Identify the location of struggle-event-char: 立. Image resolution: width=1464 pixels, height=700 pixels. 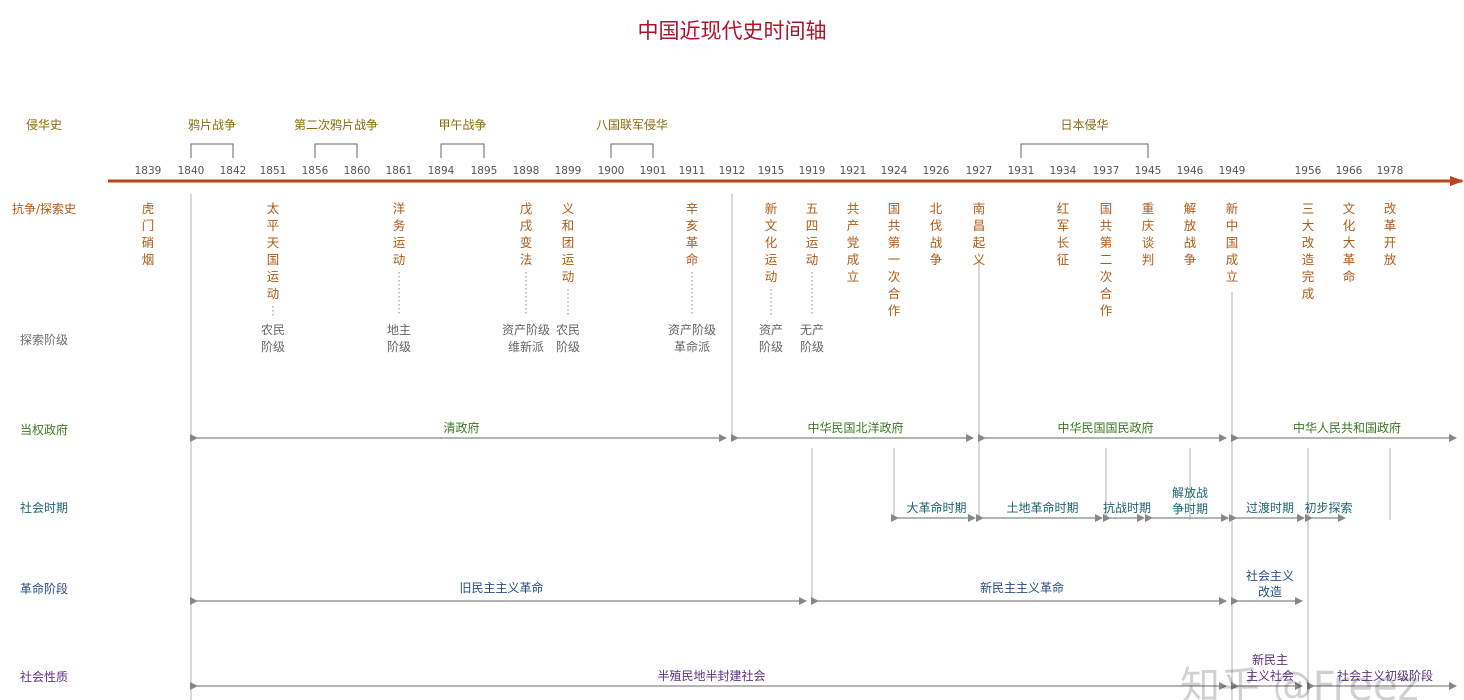
(853, 276).